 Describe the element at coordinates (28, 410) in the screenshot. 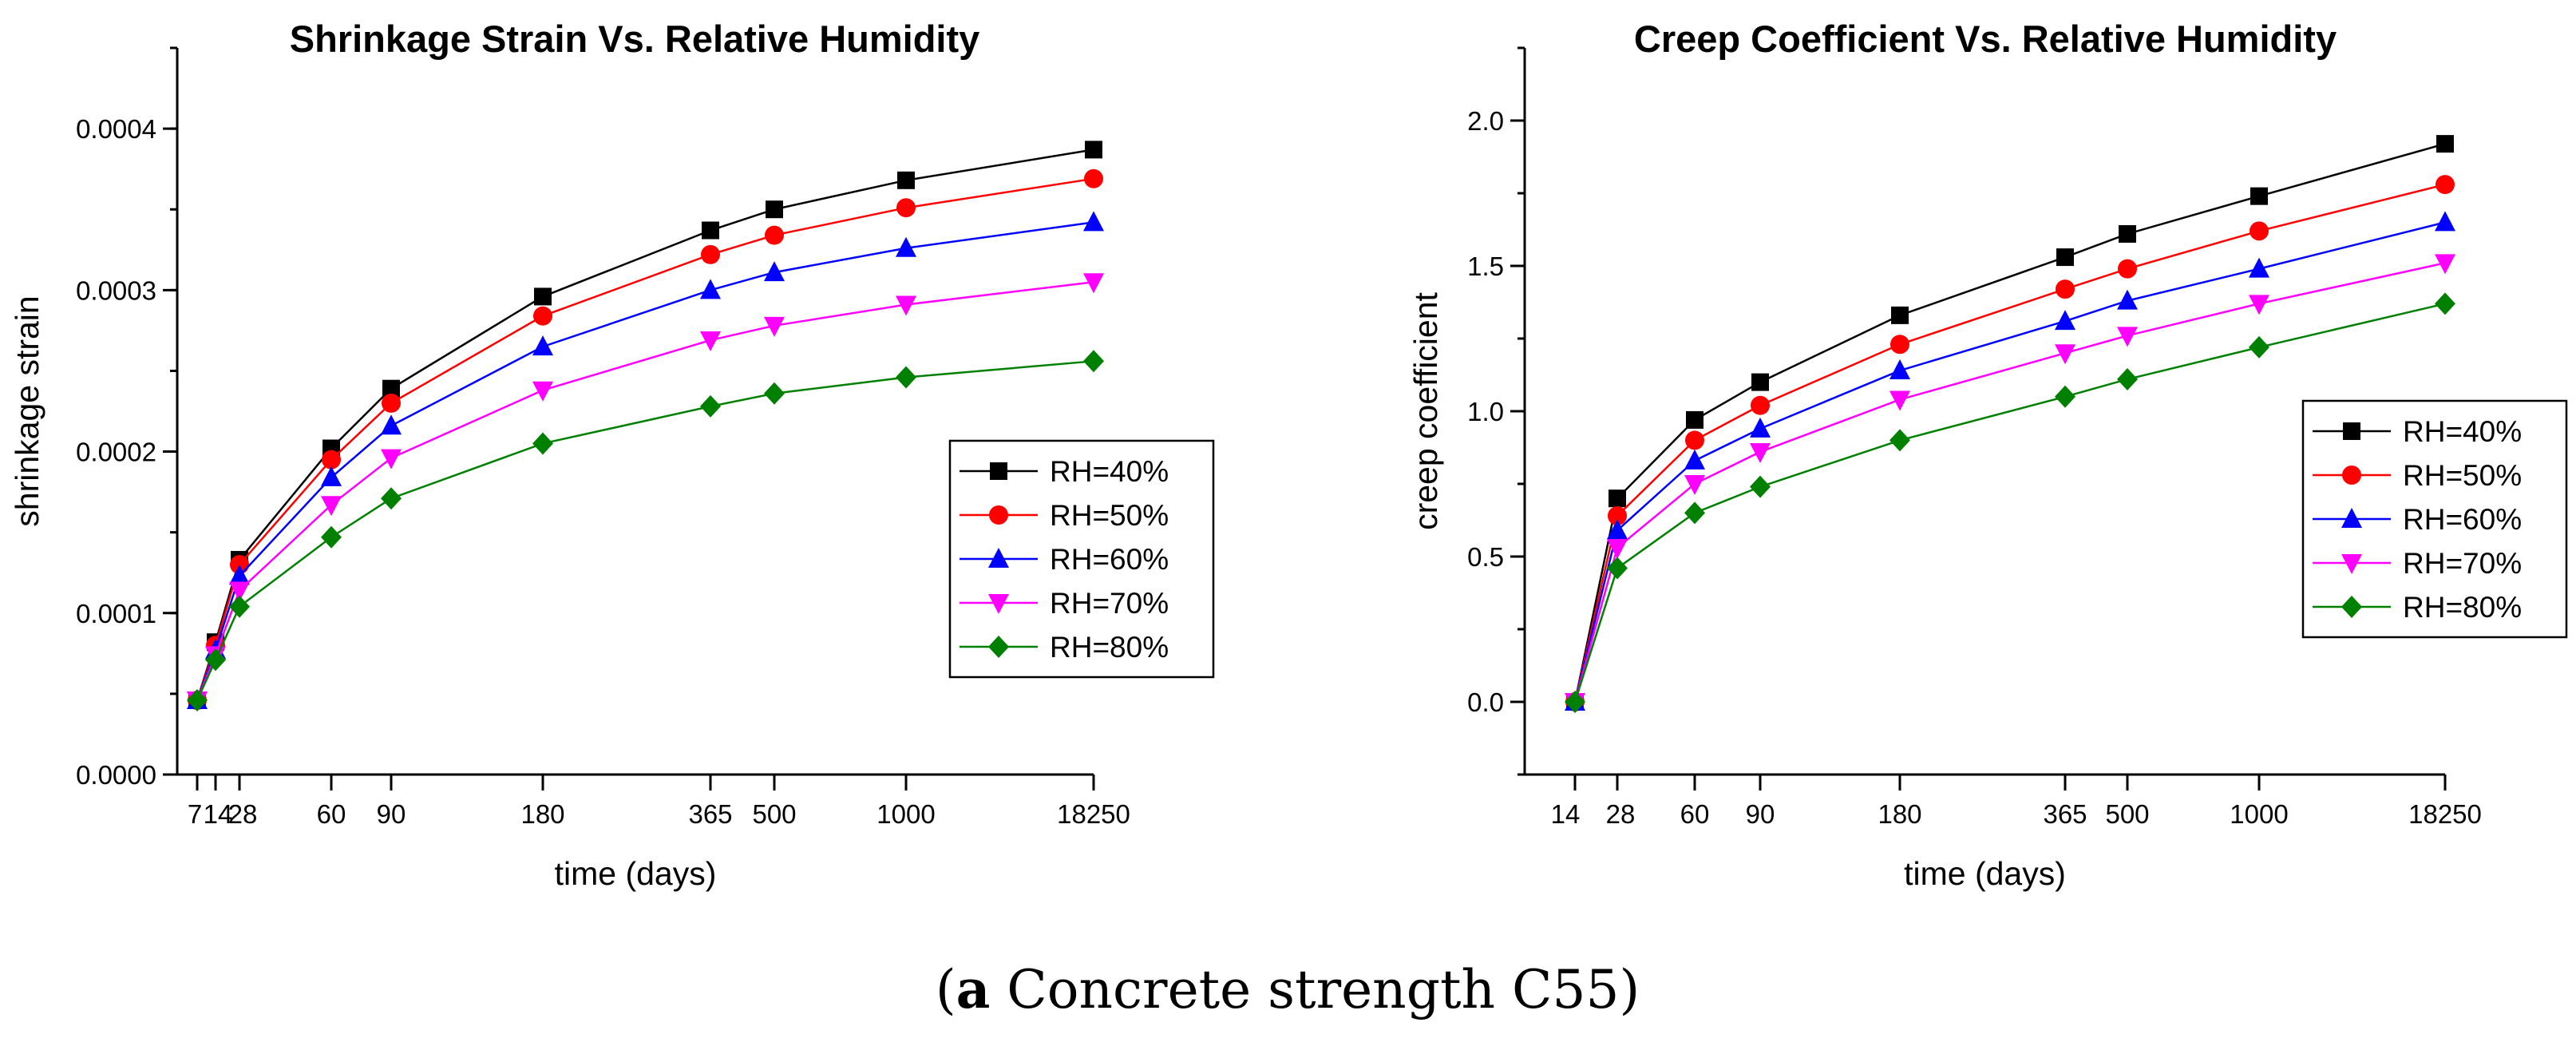

I see `y-axis-label: shrinkage strain` at that location.